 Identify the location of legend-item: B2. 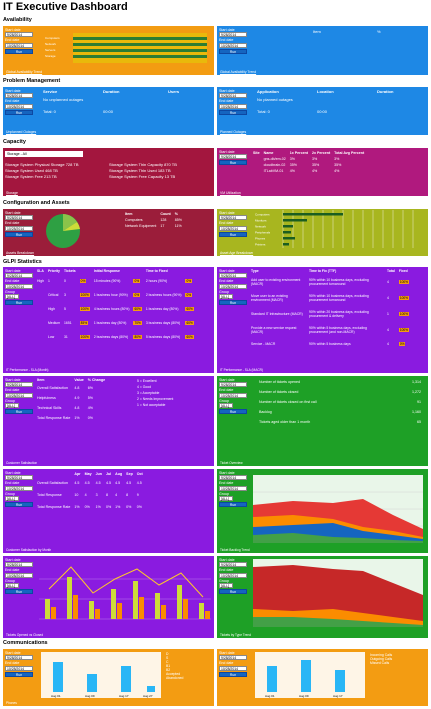
(168, 670).